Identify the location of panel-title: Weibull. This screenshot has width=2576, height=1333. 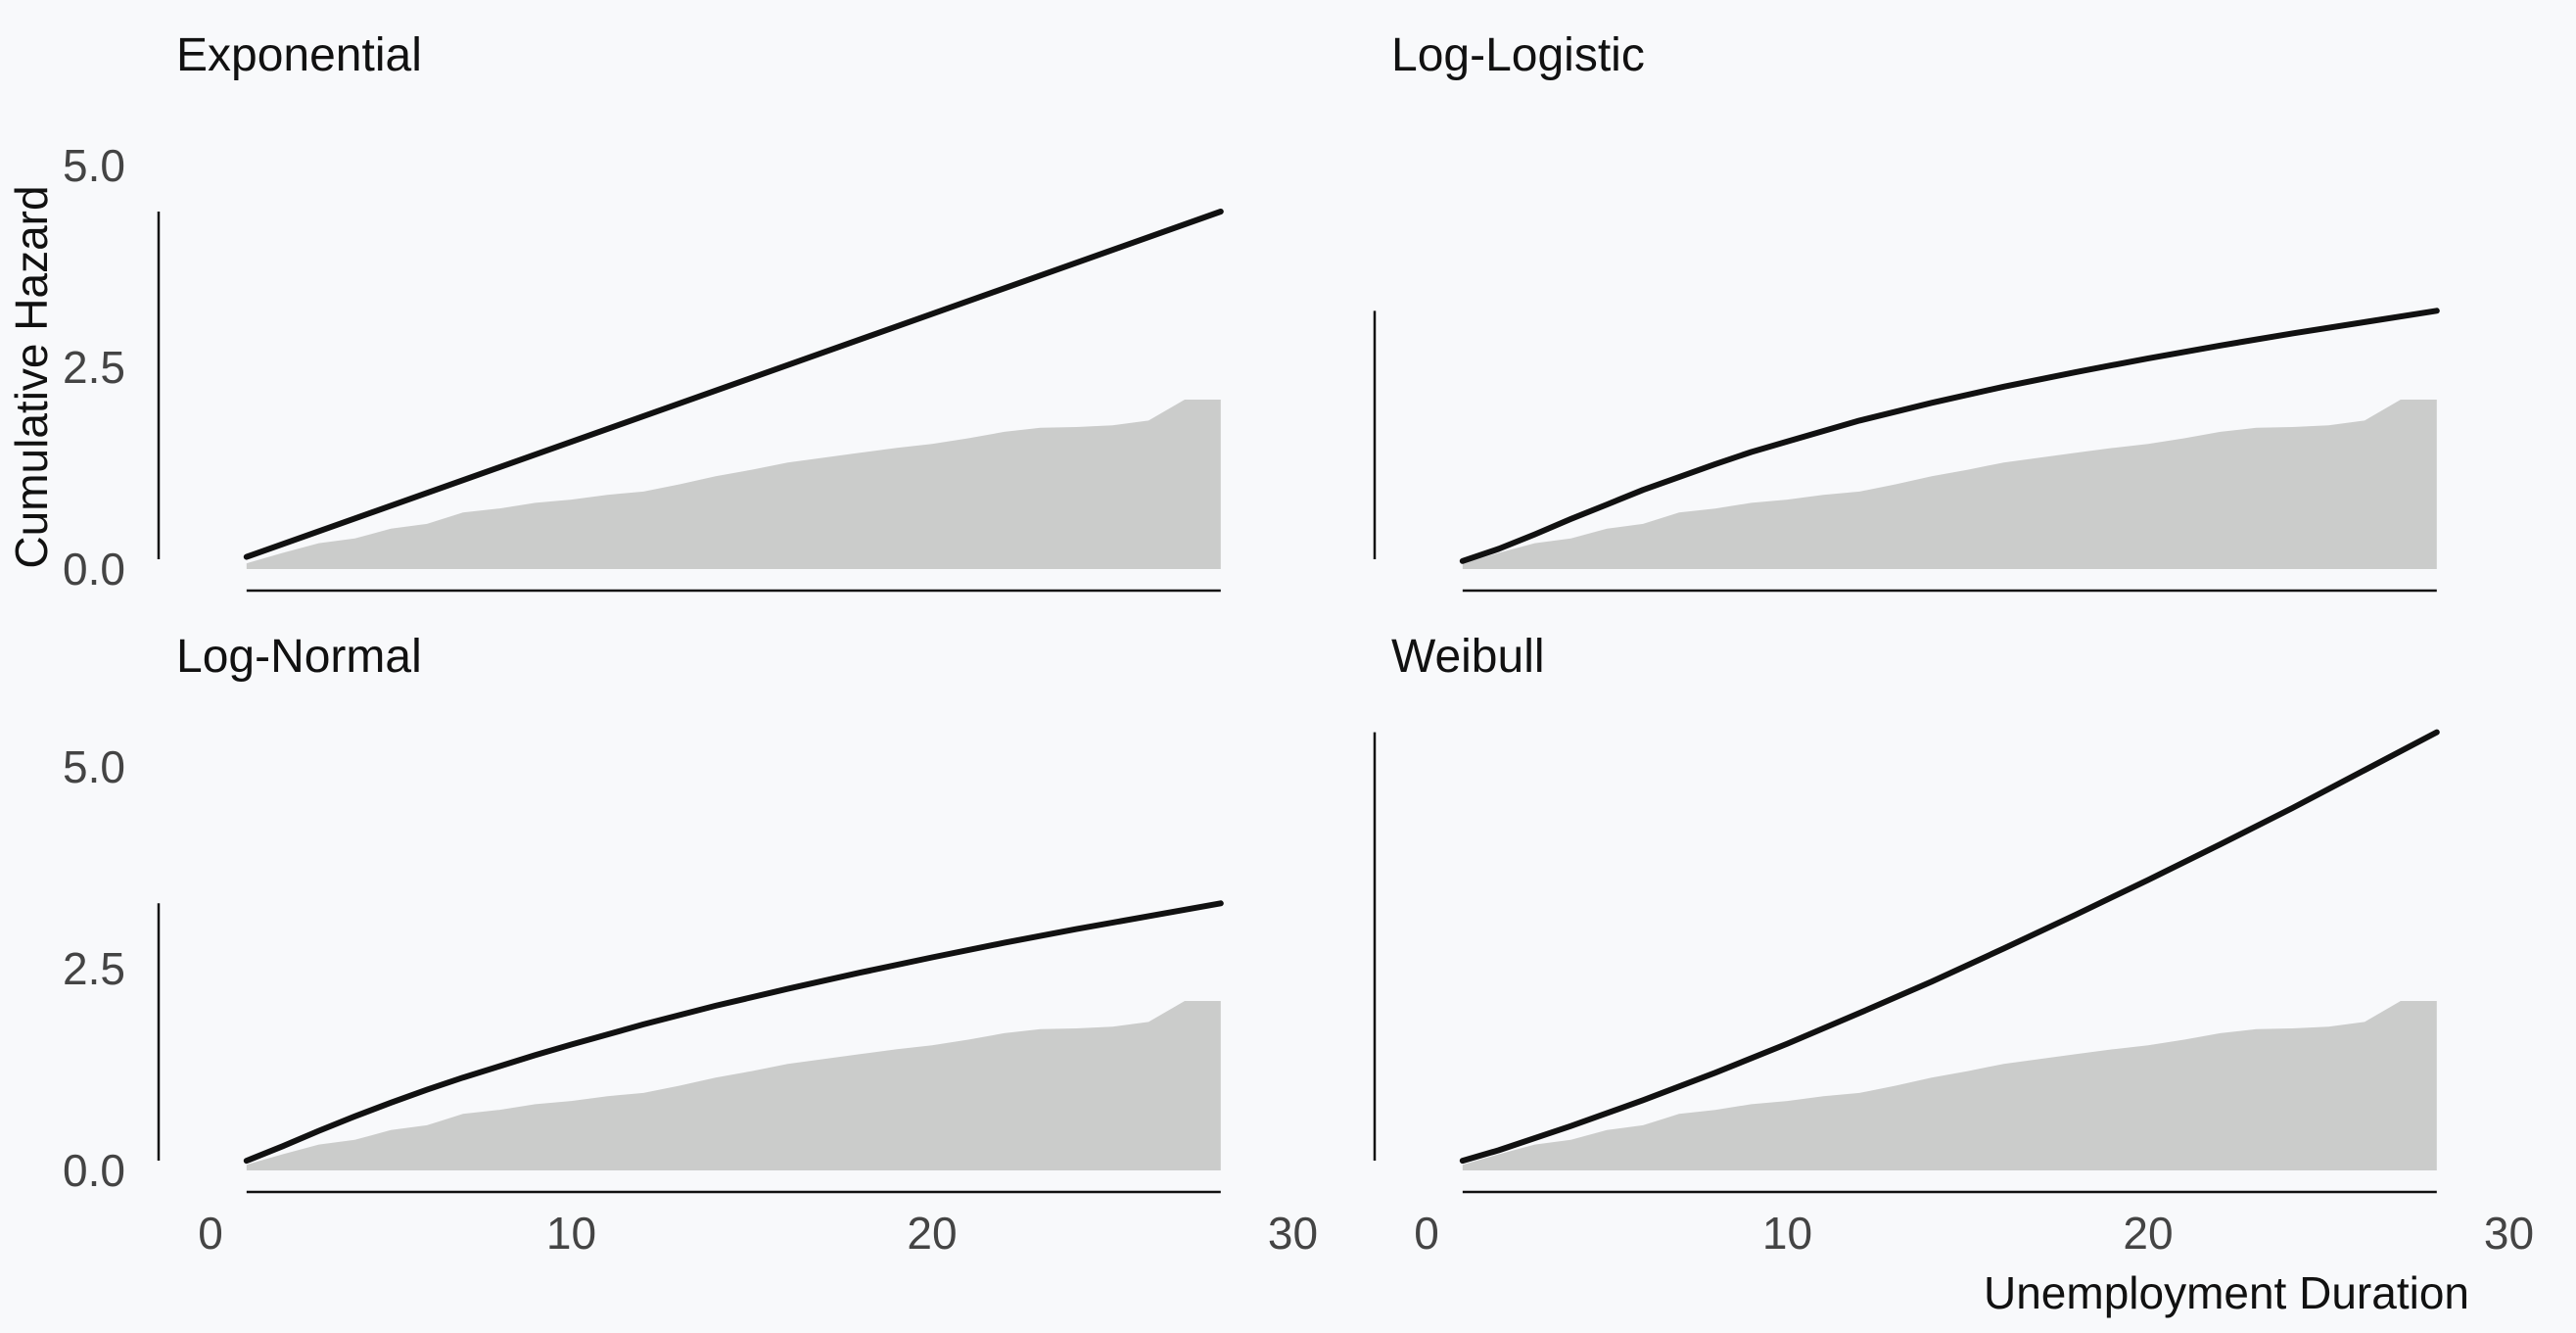
(1468, 657).